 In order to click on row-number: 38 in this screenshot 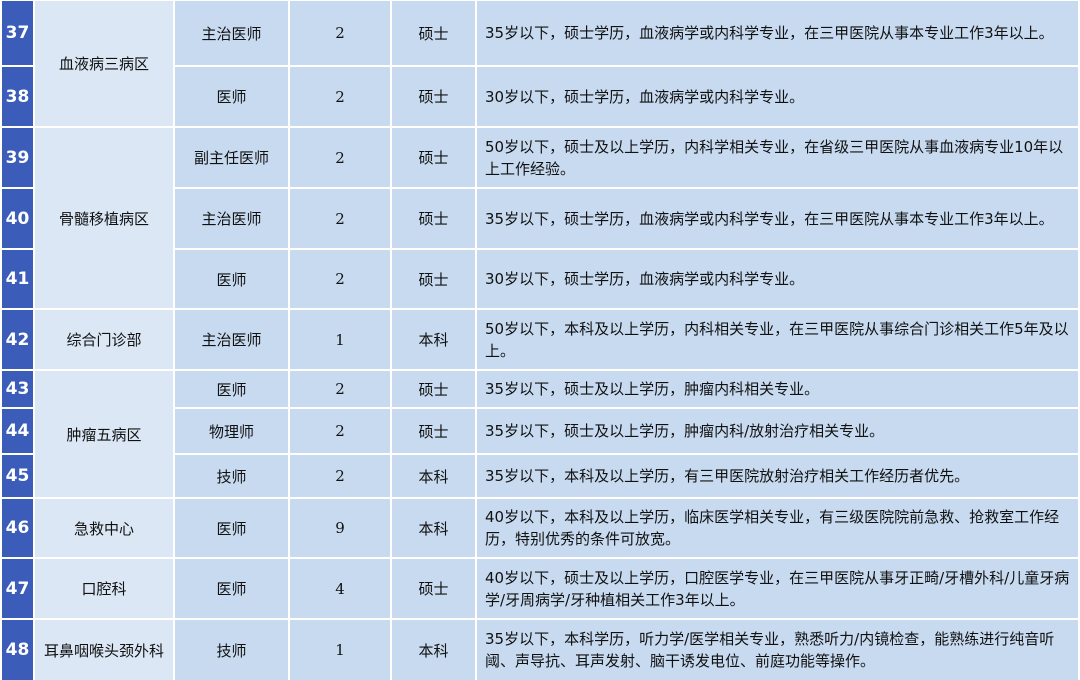, I will do `click(17, 96)`.